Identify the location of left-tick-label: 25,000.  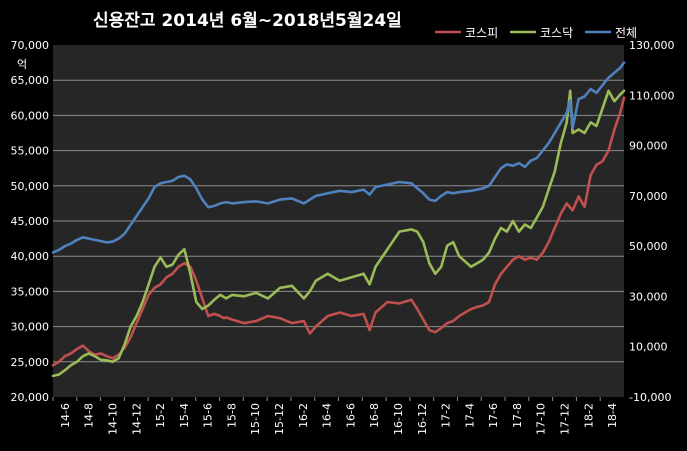
(30, 362).